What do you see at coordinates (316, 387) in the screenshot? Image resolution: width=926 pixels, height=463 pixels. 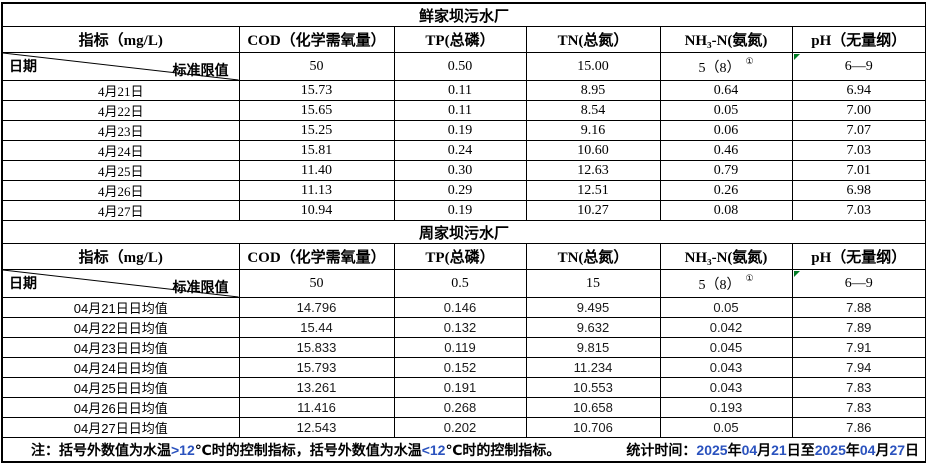 I see `value-cell: 13.261` at bounding box center [316, 387].